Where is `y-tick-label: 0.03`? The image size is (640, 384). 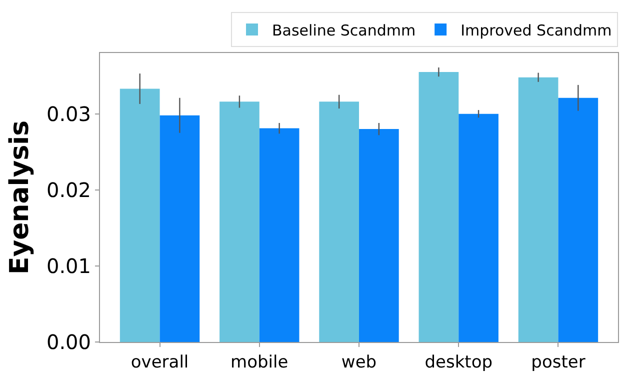
y-tick-label: 0.03 is located at coordinates (68, 114).